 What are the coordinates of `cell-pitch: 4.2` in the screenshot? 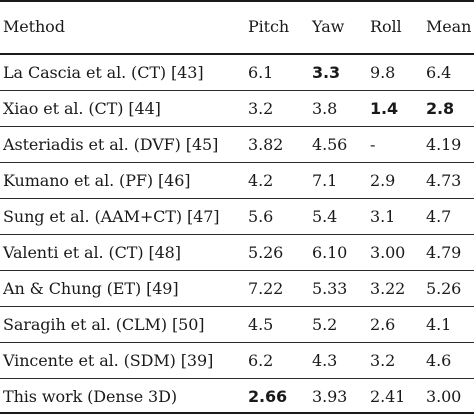 It's located at (261, 180).